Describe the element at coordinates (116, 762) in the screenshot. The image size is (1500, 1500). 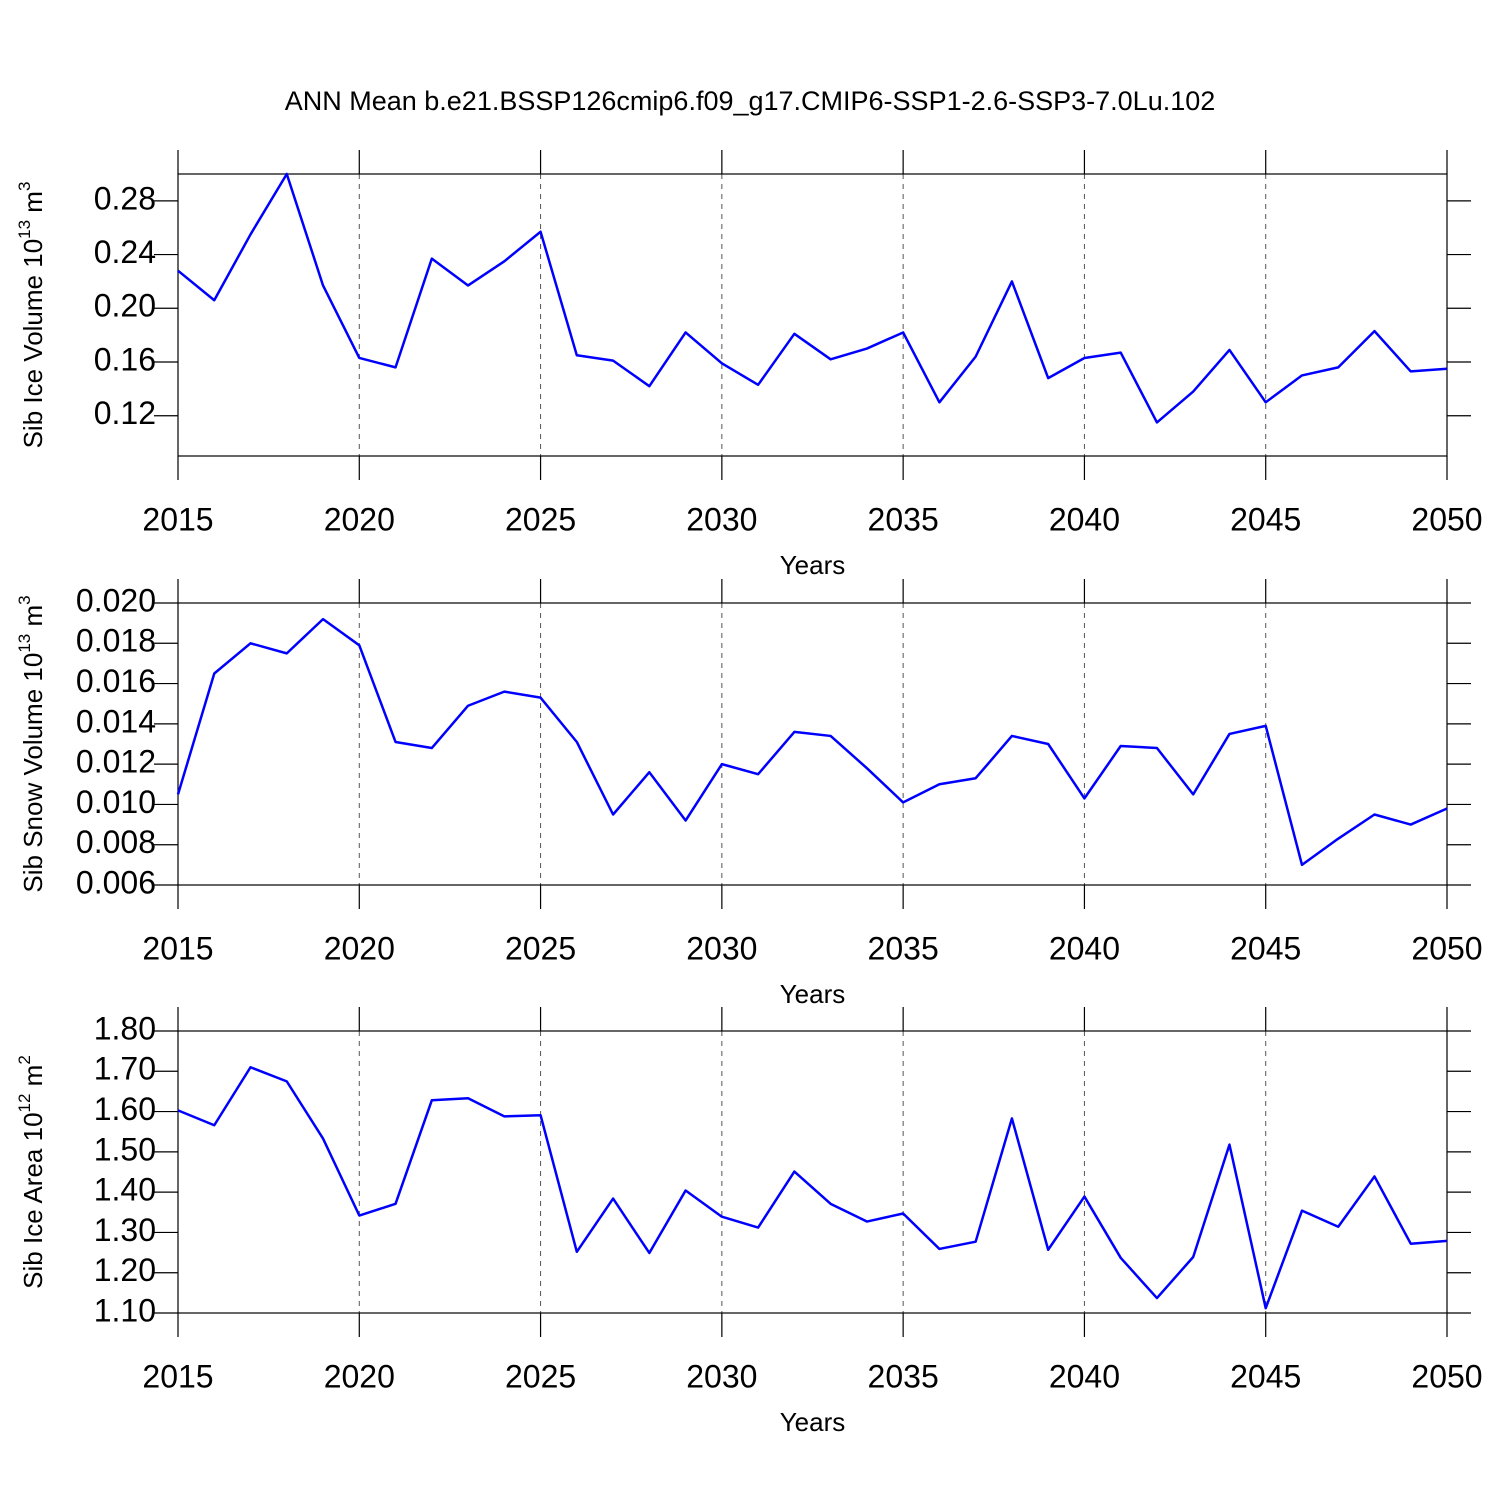
I see `y-tick-label: 0.012` at that location.